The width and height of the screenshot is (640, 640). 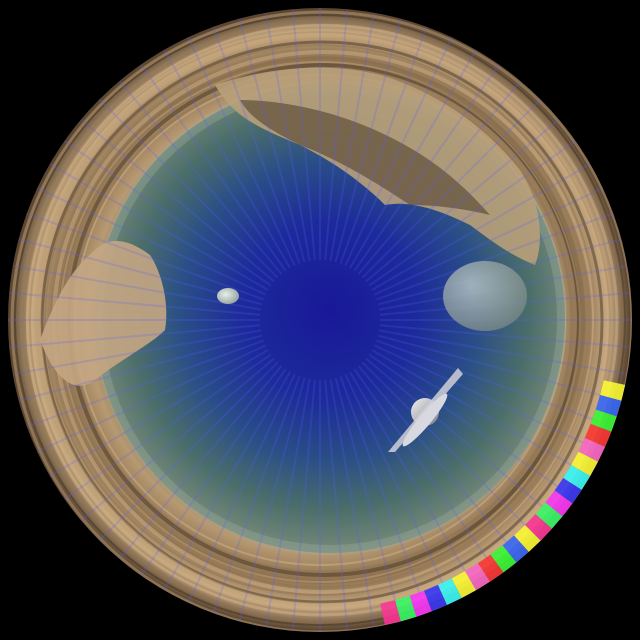 I want to click on cliff-top-shadow, so click(x=365, y=157).